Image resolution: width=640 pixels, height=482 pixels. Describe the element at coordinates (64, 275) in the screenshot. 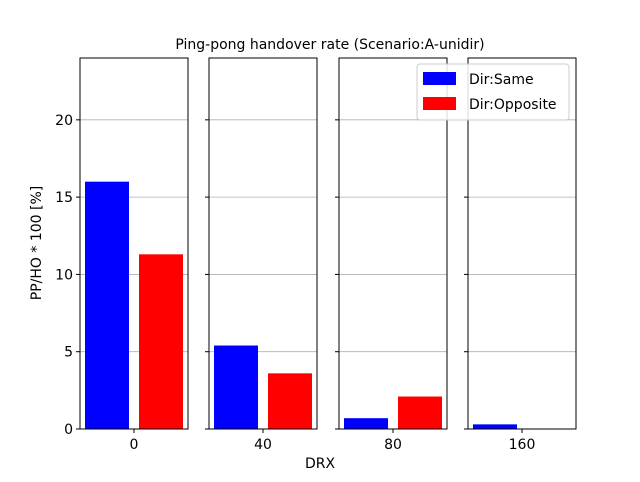

I see `y-tick-label-10: 10` at that location.